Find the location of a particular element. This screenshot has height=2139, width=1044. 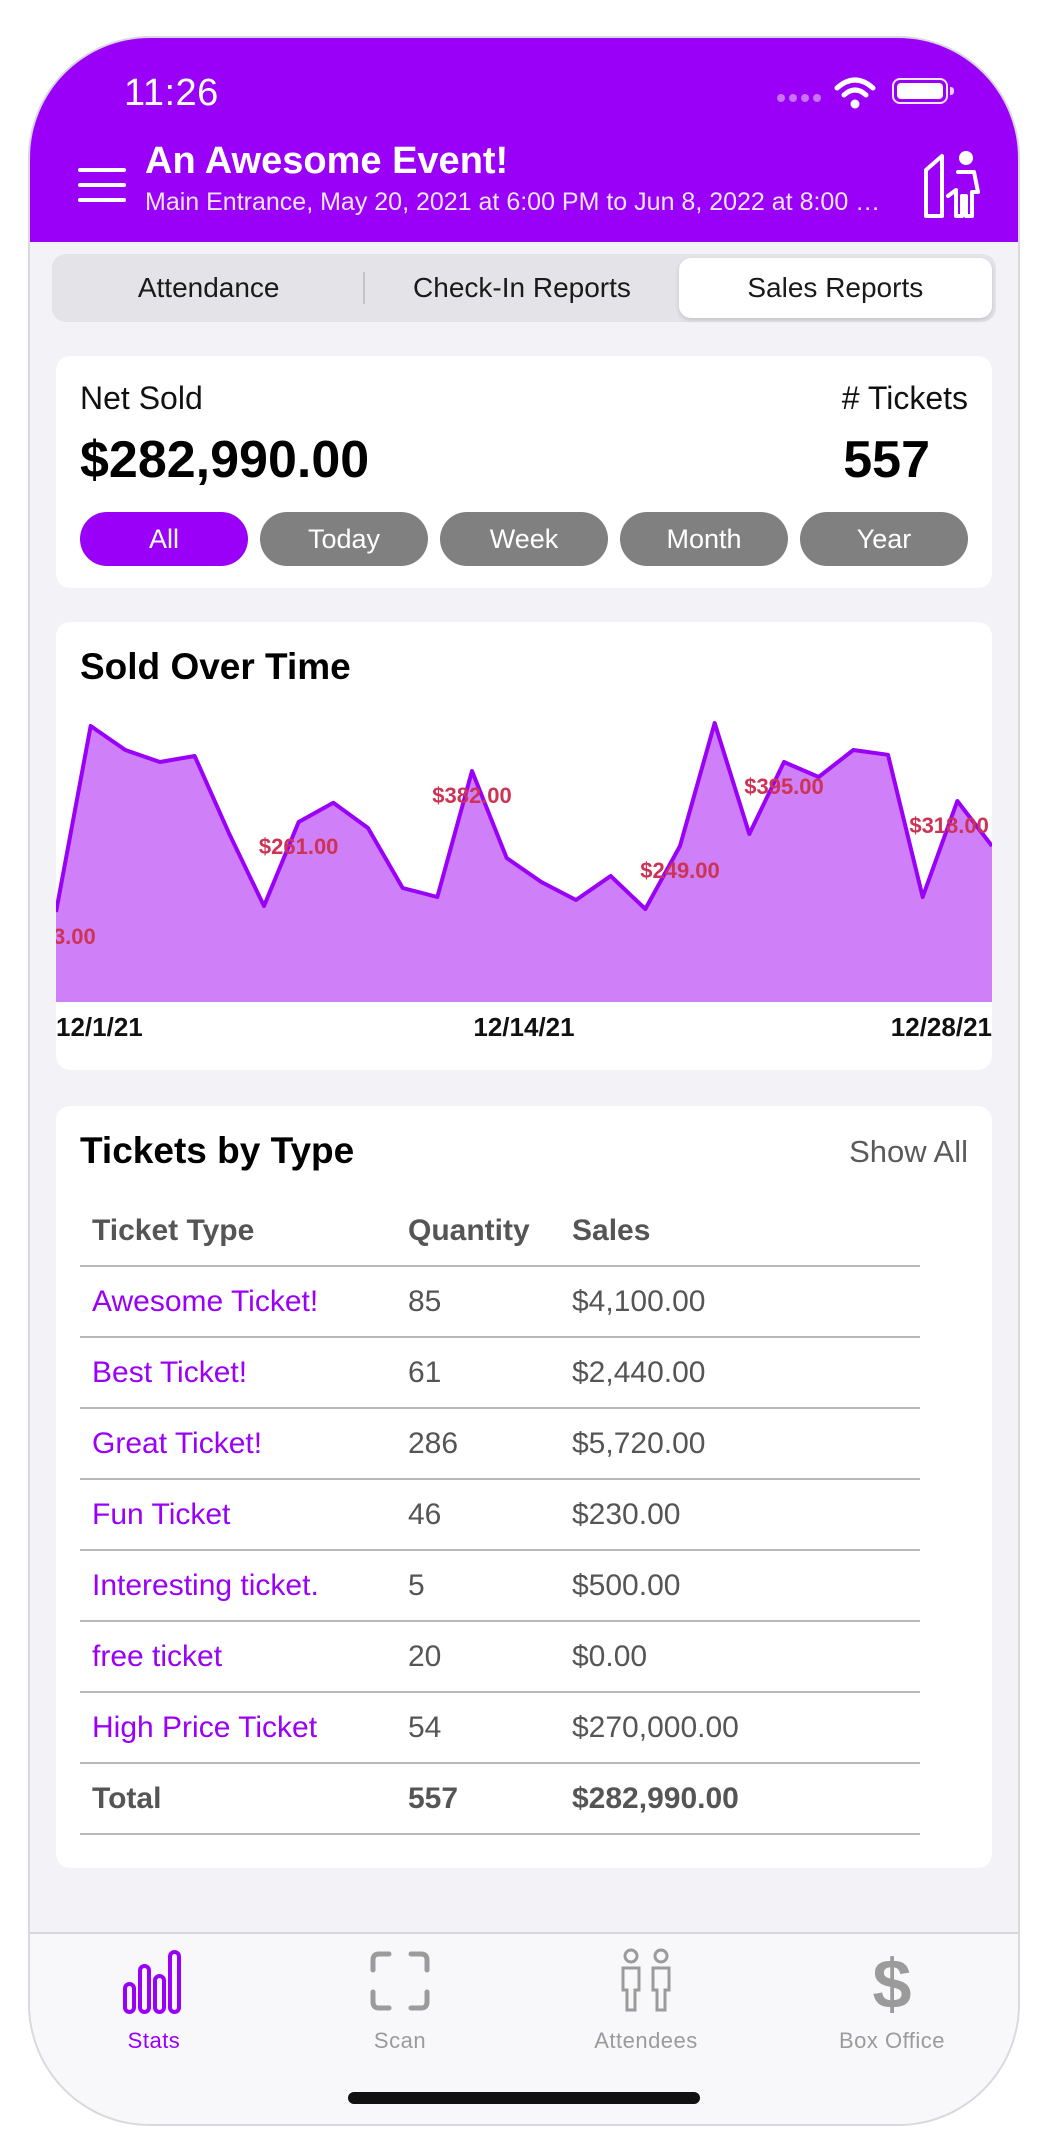

sales-cell: $2,440.00 is located at coordinates (639, 1372).